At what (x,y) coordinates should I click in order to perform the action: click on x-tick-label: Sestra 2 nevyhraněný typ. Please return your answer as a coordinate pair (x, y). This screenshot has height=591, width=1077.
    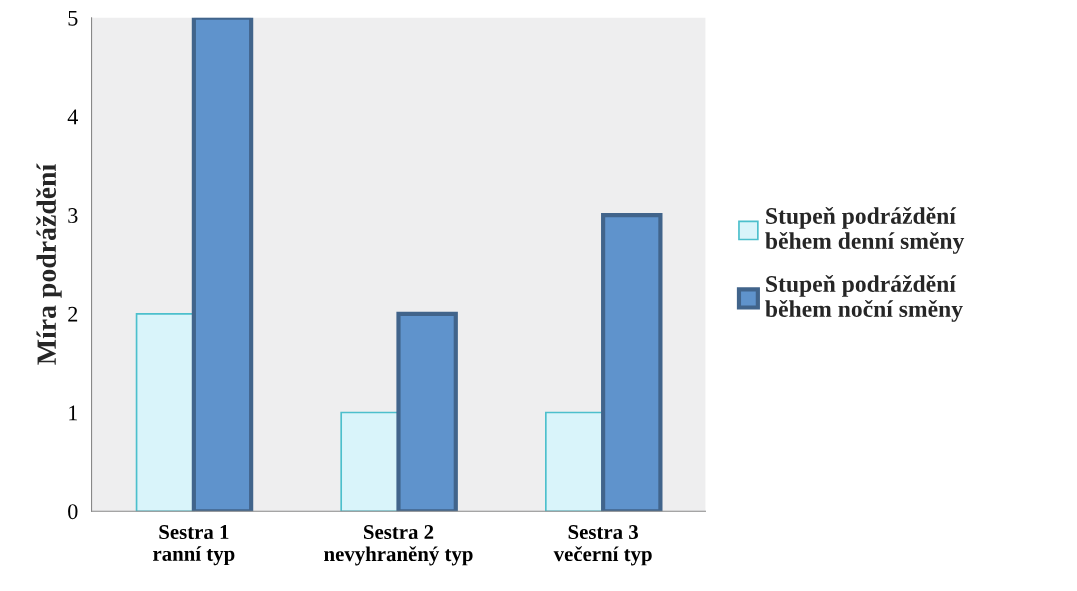
    Looking at the image, I should click on (398, 545).